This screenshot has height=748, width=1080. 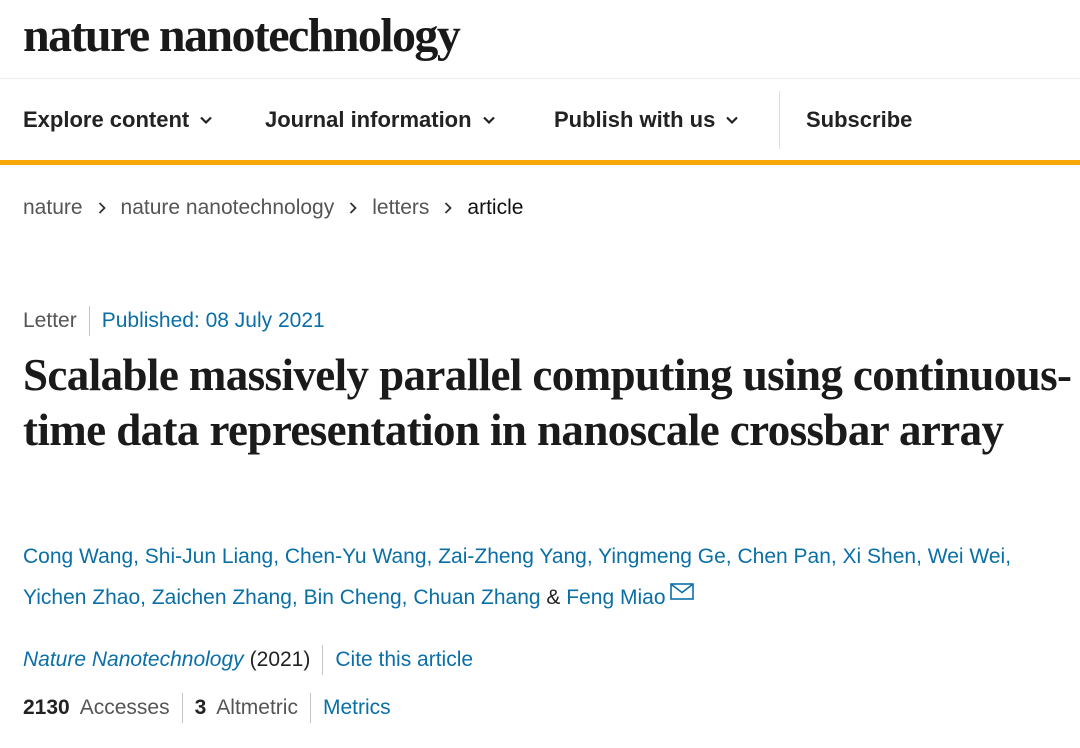 What do you see at coordinates (477, 597) in the screenshot?
I see `author-link: Chuan Zhang` at bounding box center [477, 597].